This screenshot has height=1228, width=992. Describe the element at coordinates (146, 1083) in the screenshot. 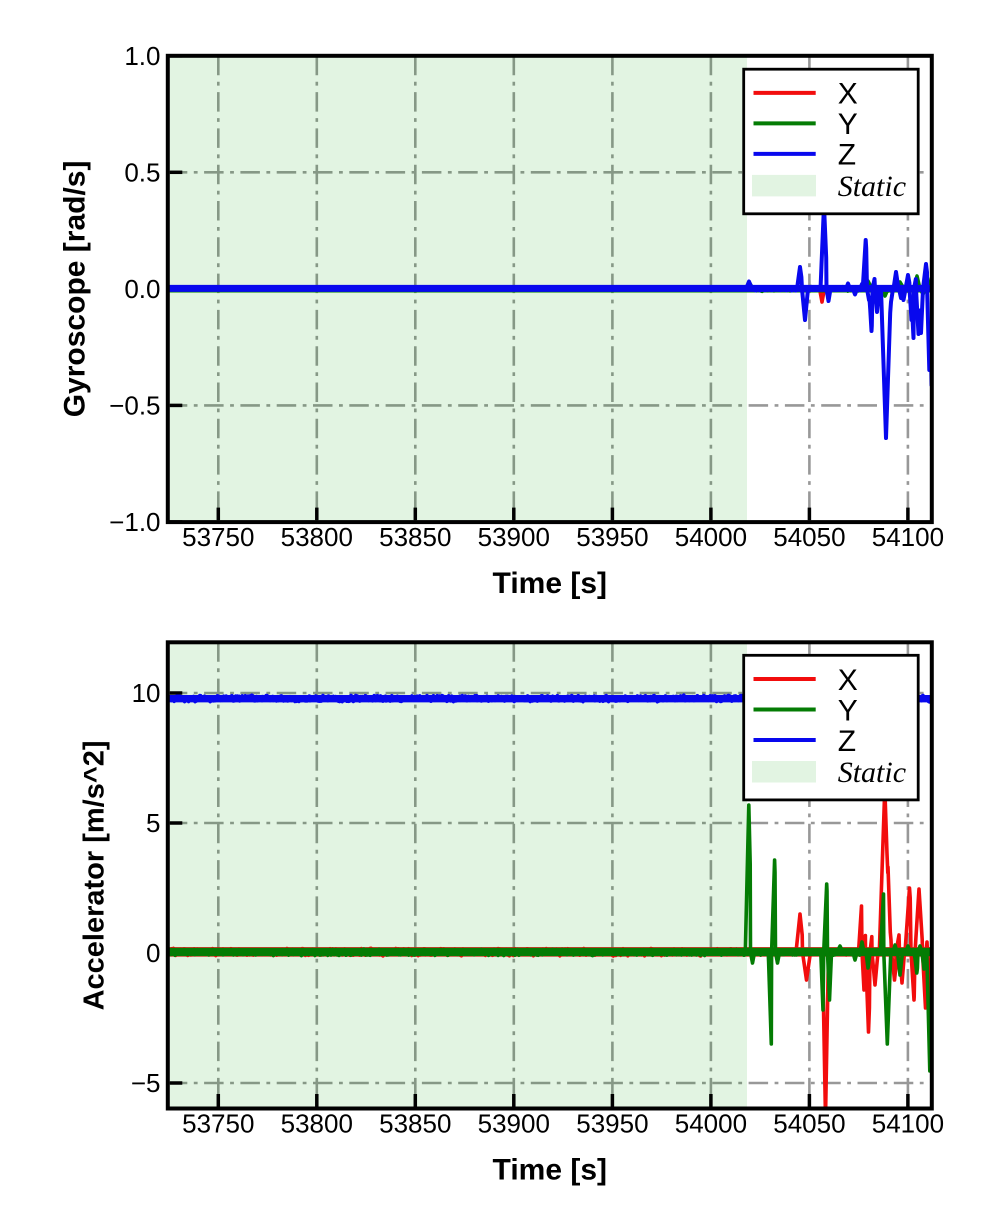

I see `svg-text: −5` at that location.